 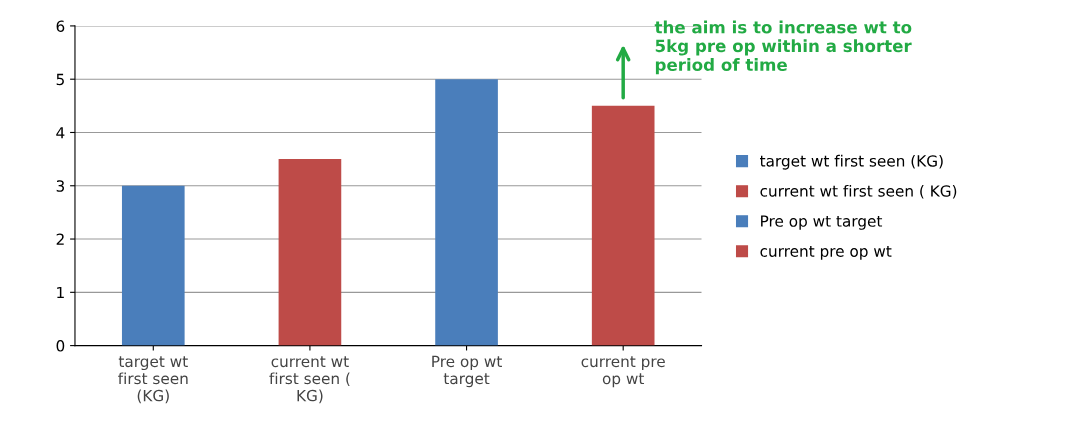 I want to click on annotation: the aim is to increase wt to 5kg pre op within a shorter period of time, so click(x=783, y=47).